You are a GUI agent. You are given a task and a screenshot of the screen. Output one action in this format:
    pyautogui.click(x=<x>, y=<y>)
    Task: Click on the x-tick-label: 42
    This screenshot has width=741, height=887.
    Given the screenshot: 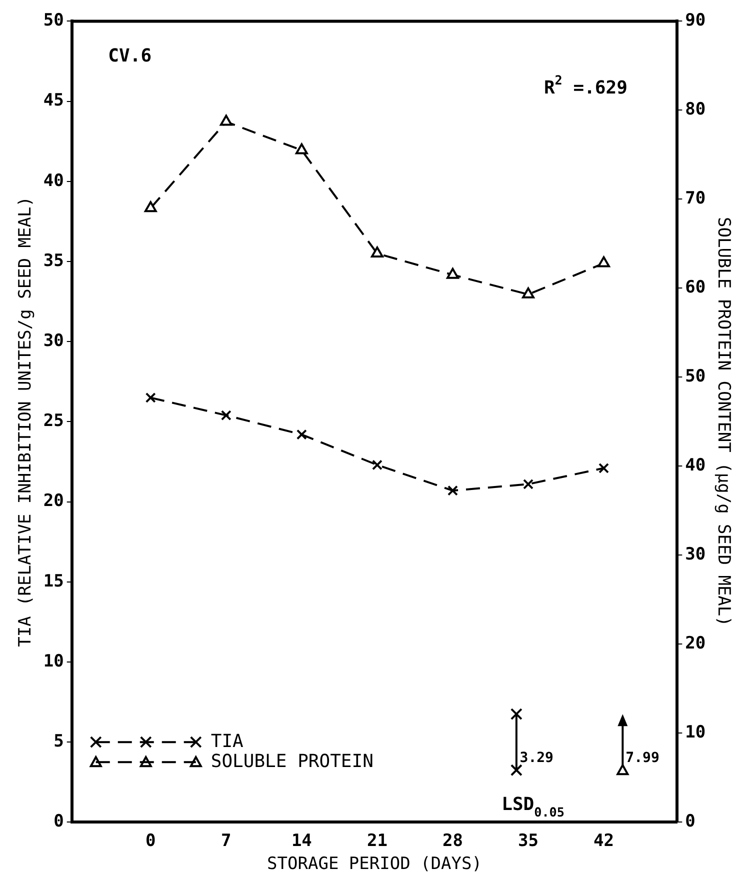 What is the action you would take?
    pyautogui.click(x=604, y=840)
    